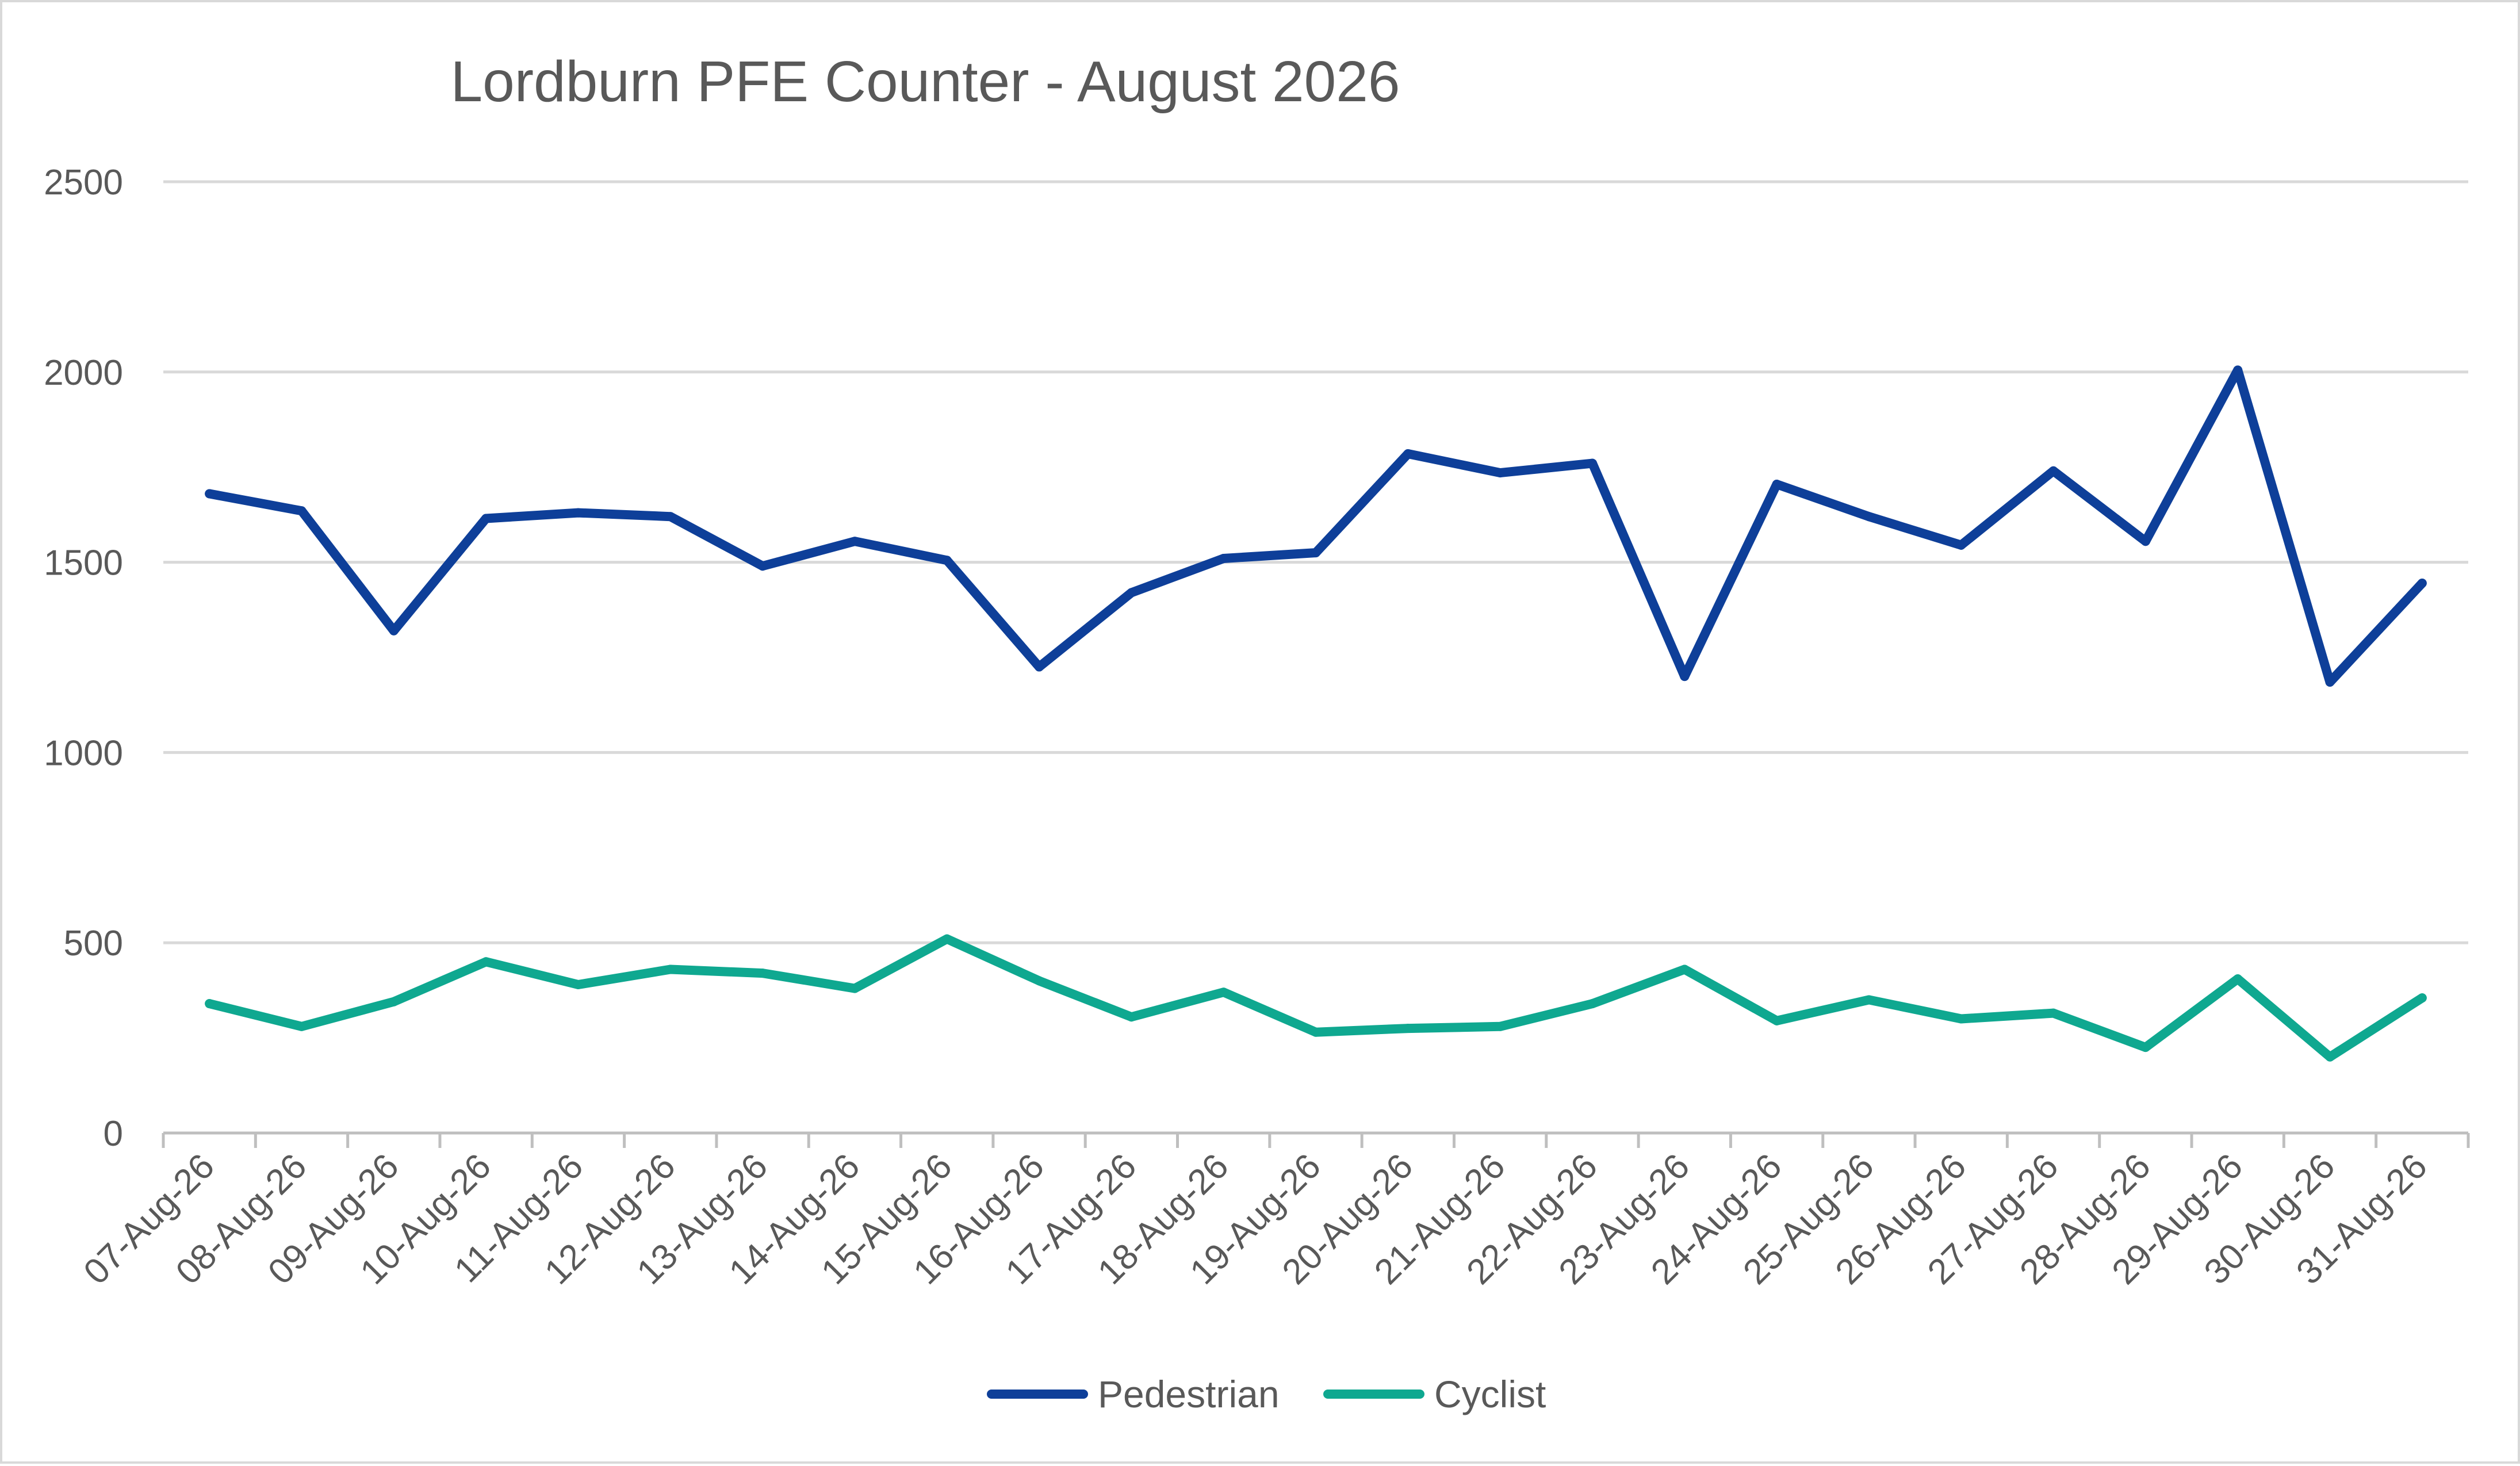 The height and width of the screenshot is (1466, 2520). What do you see at coordinates (83, 373) in the screenshot?
I see `y-tick-label: 2000` at bounding box center [83, 373].